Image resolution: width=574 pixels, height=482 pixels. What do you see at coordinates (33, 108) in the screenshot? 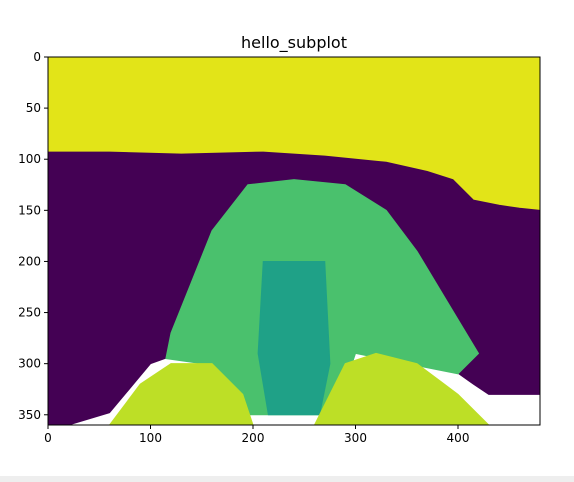
I see `y-tick-label: 50` at bounding box center [33, 108].